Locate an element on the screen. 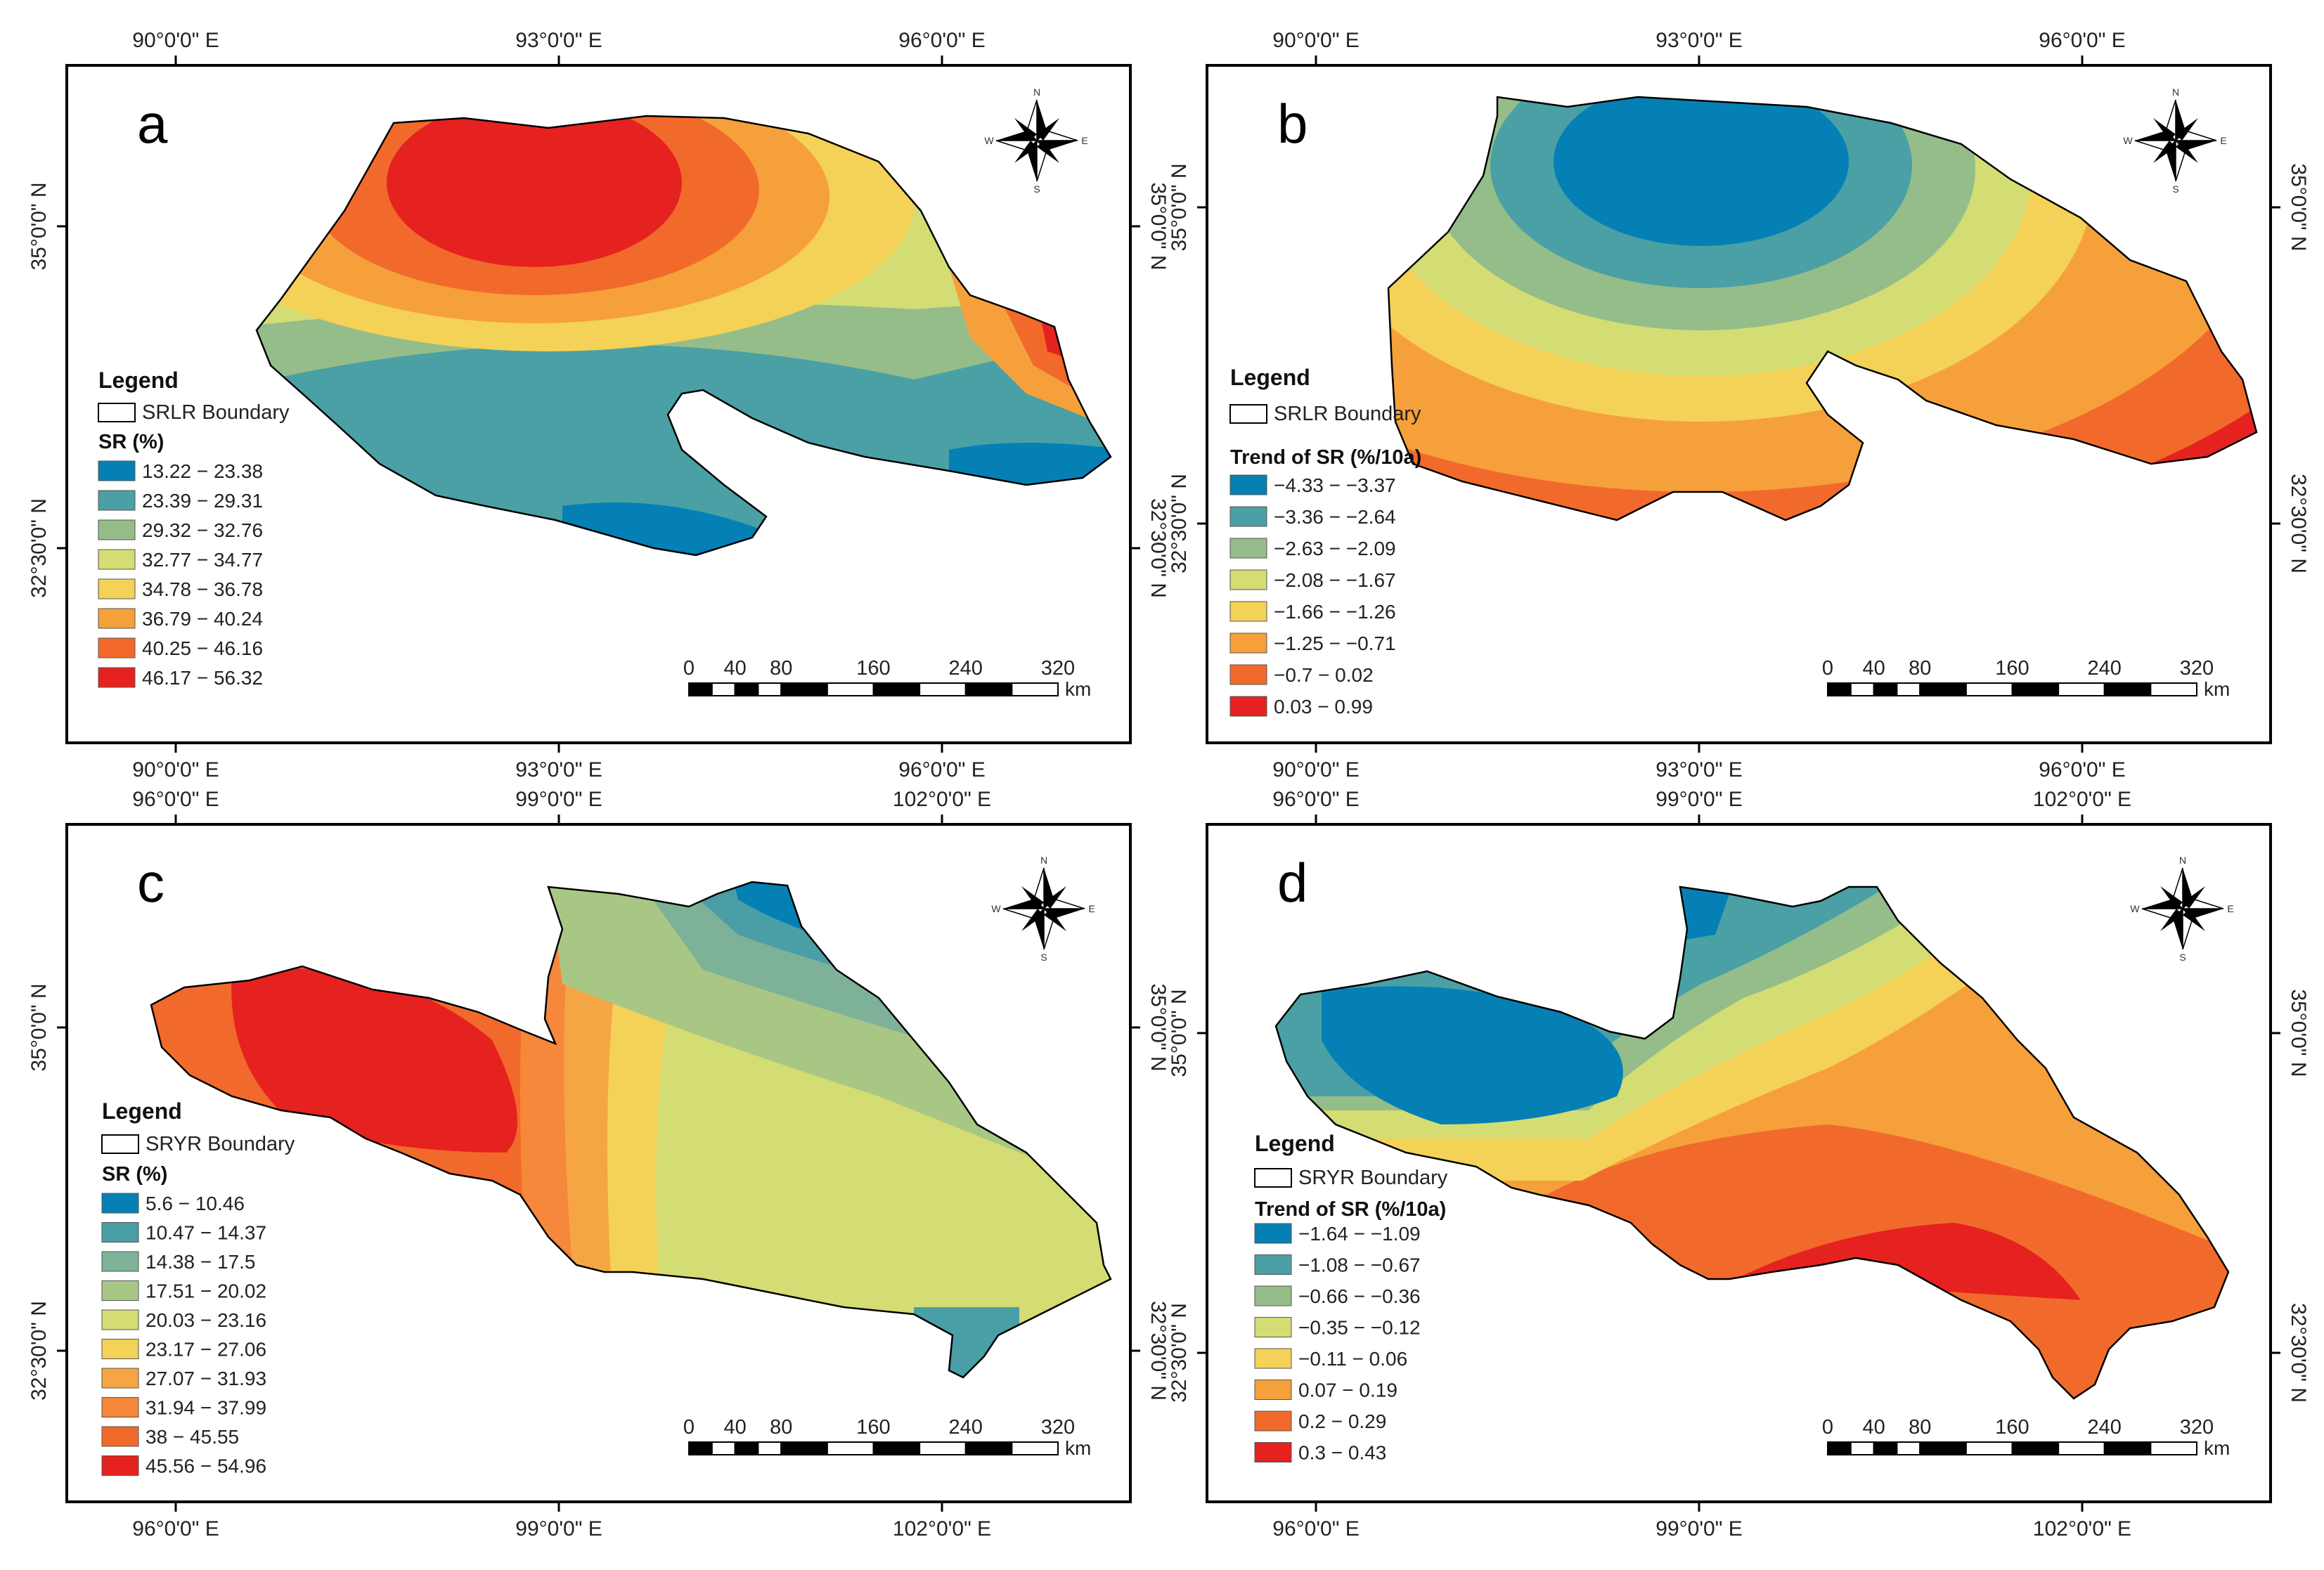  legend-class-label: 0.07 − 0.19 is located at coordinates (1347, 1390).